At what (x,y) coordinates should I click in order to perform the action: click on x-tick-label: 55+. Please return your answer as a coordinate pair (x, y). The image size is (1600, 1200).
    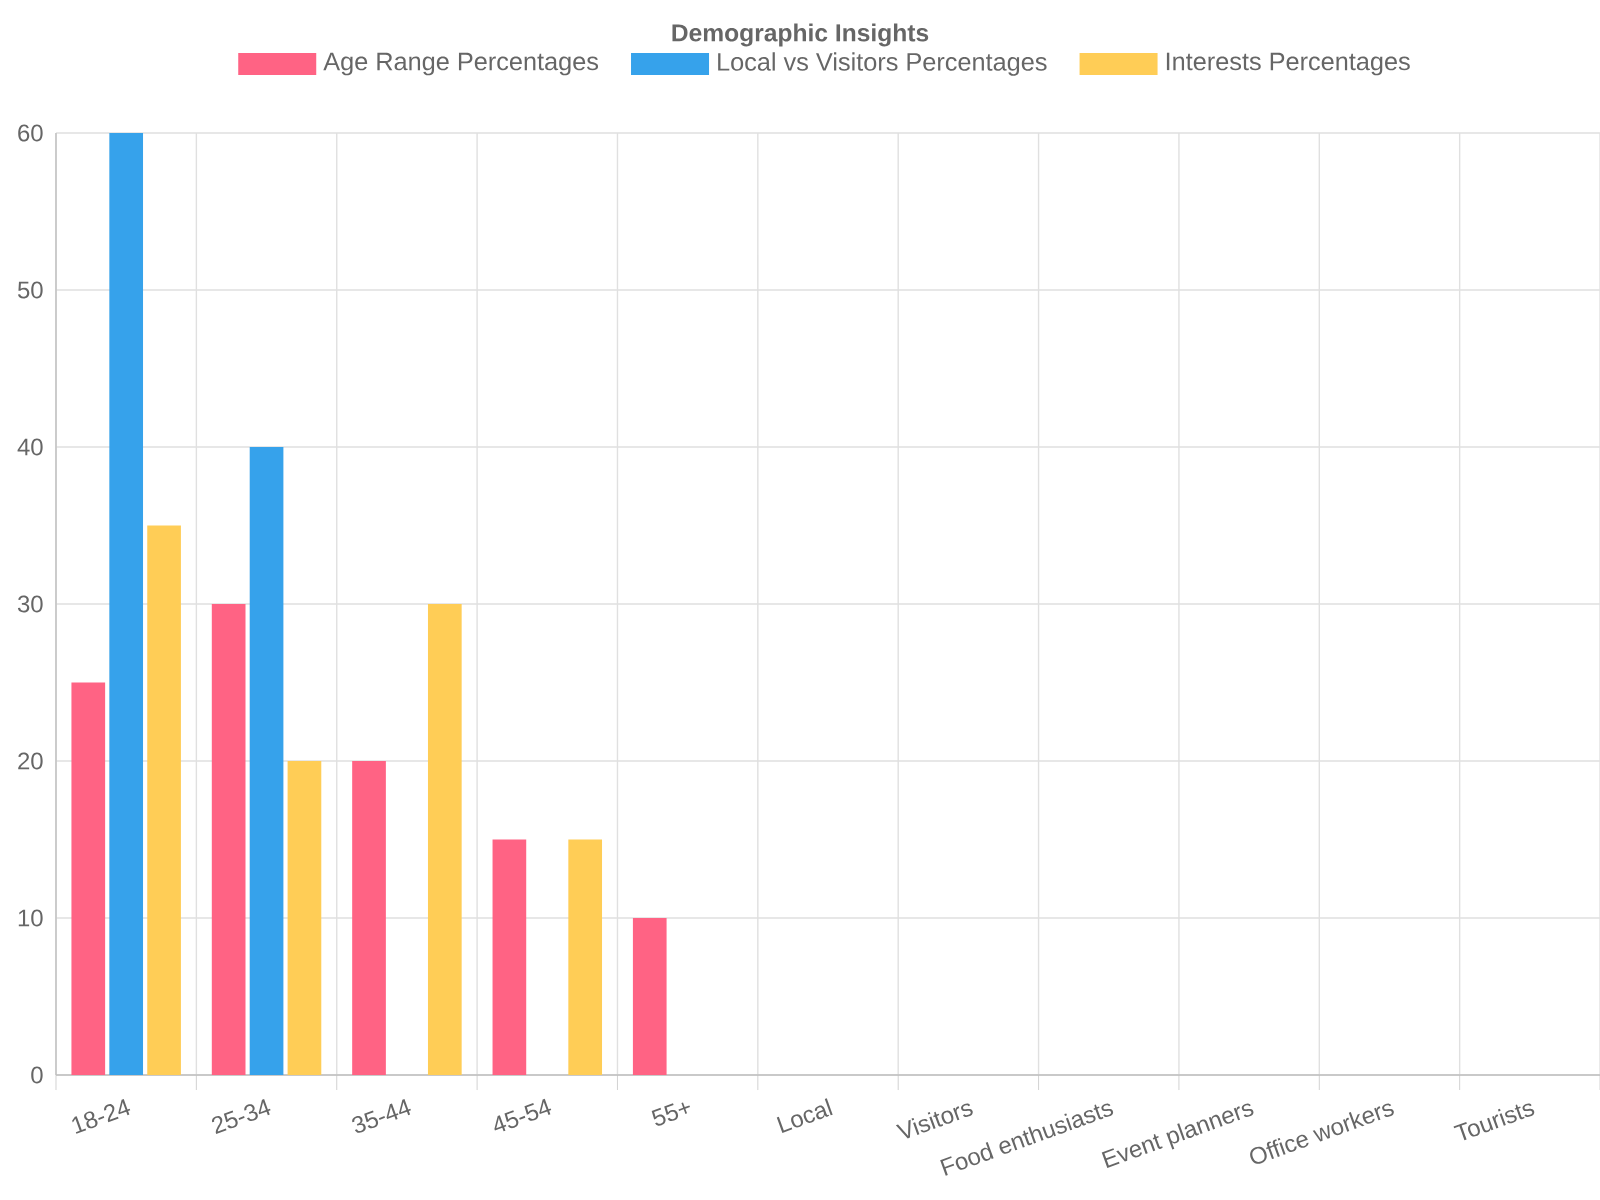
    Looking at the image, I should click on (671, 1114).